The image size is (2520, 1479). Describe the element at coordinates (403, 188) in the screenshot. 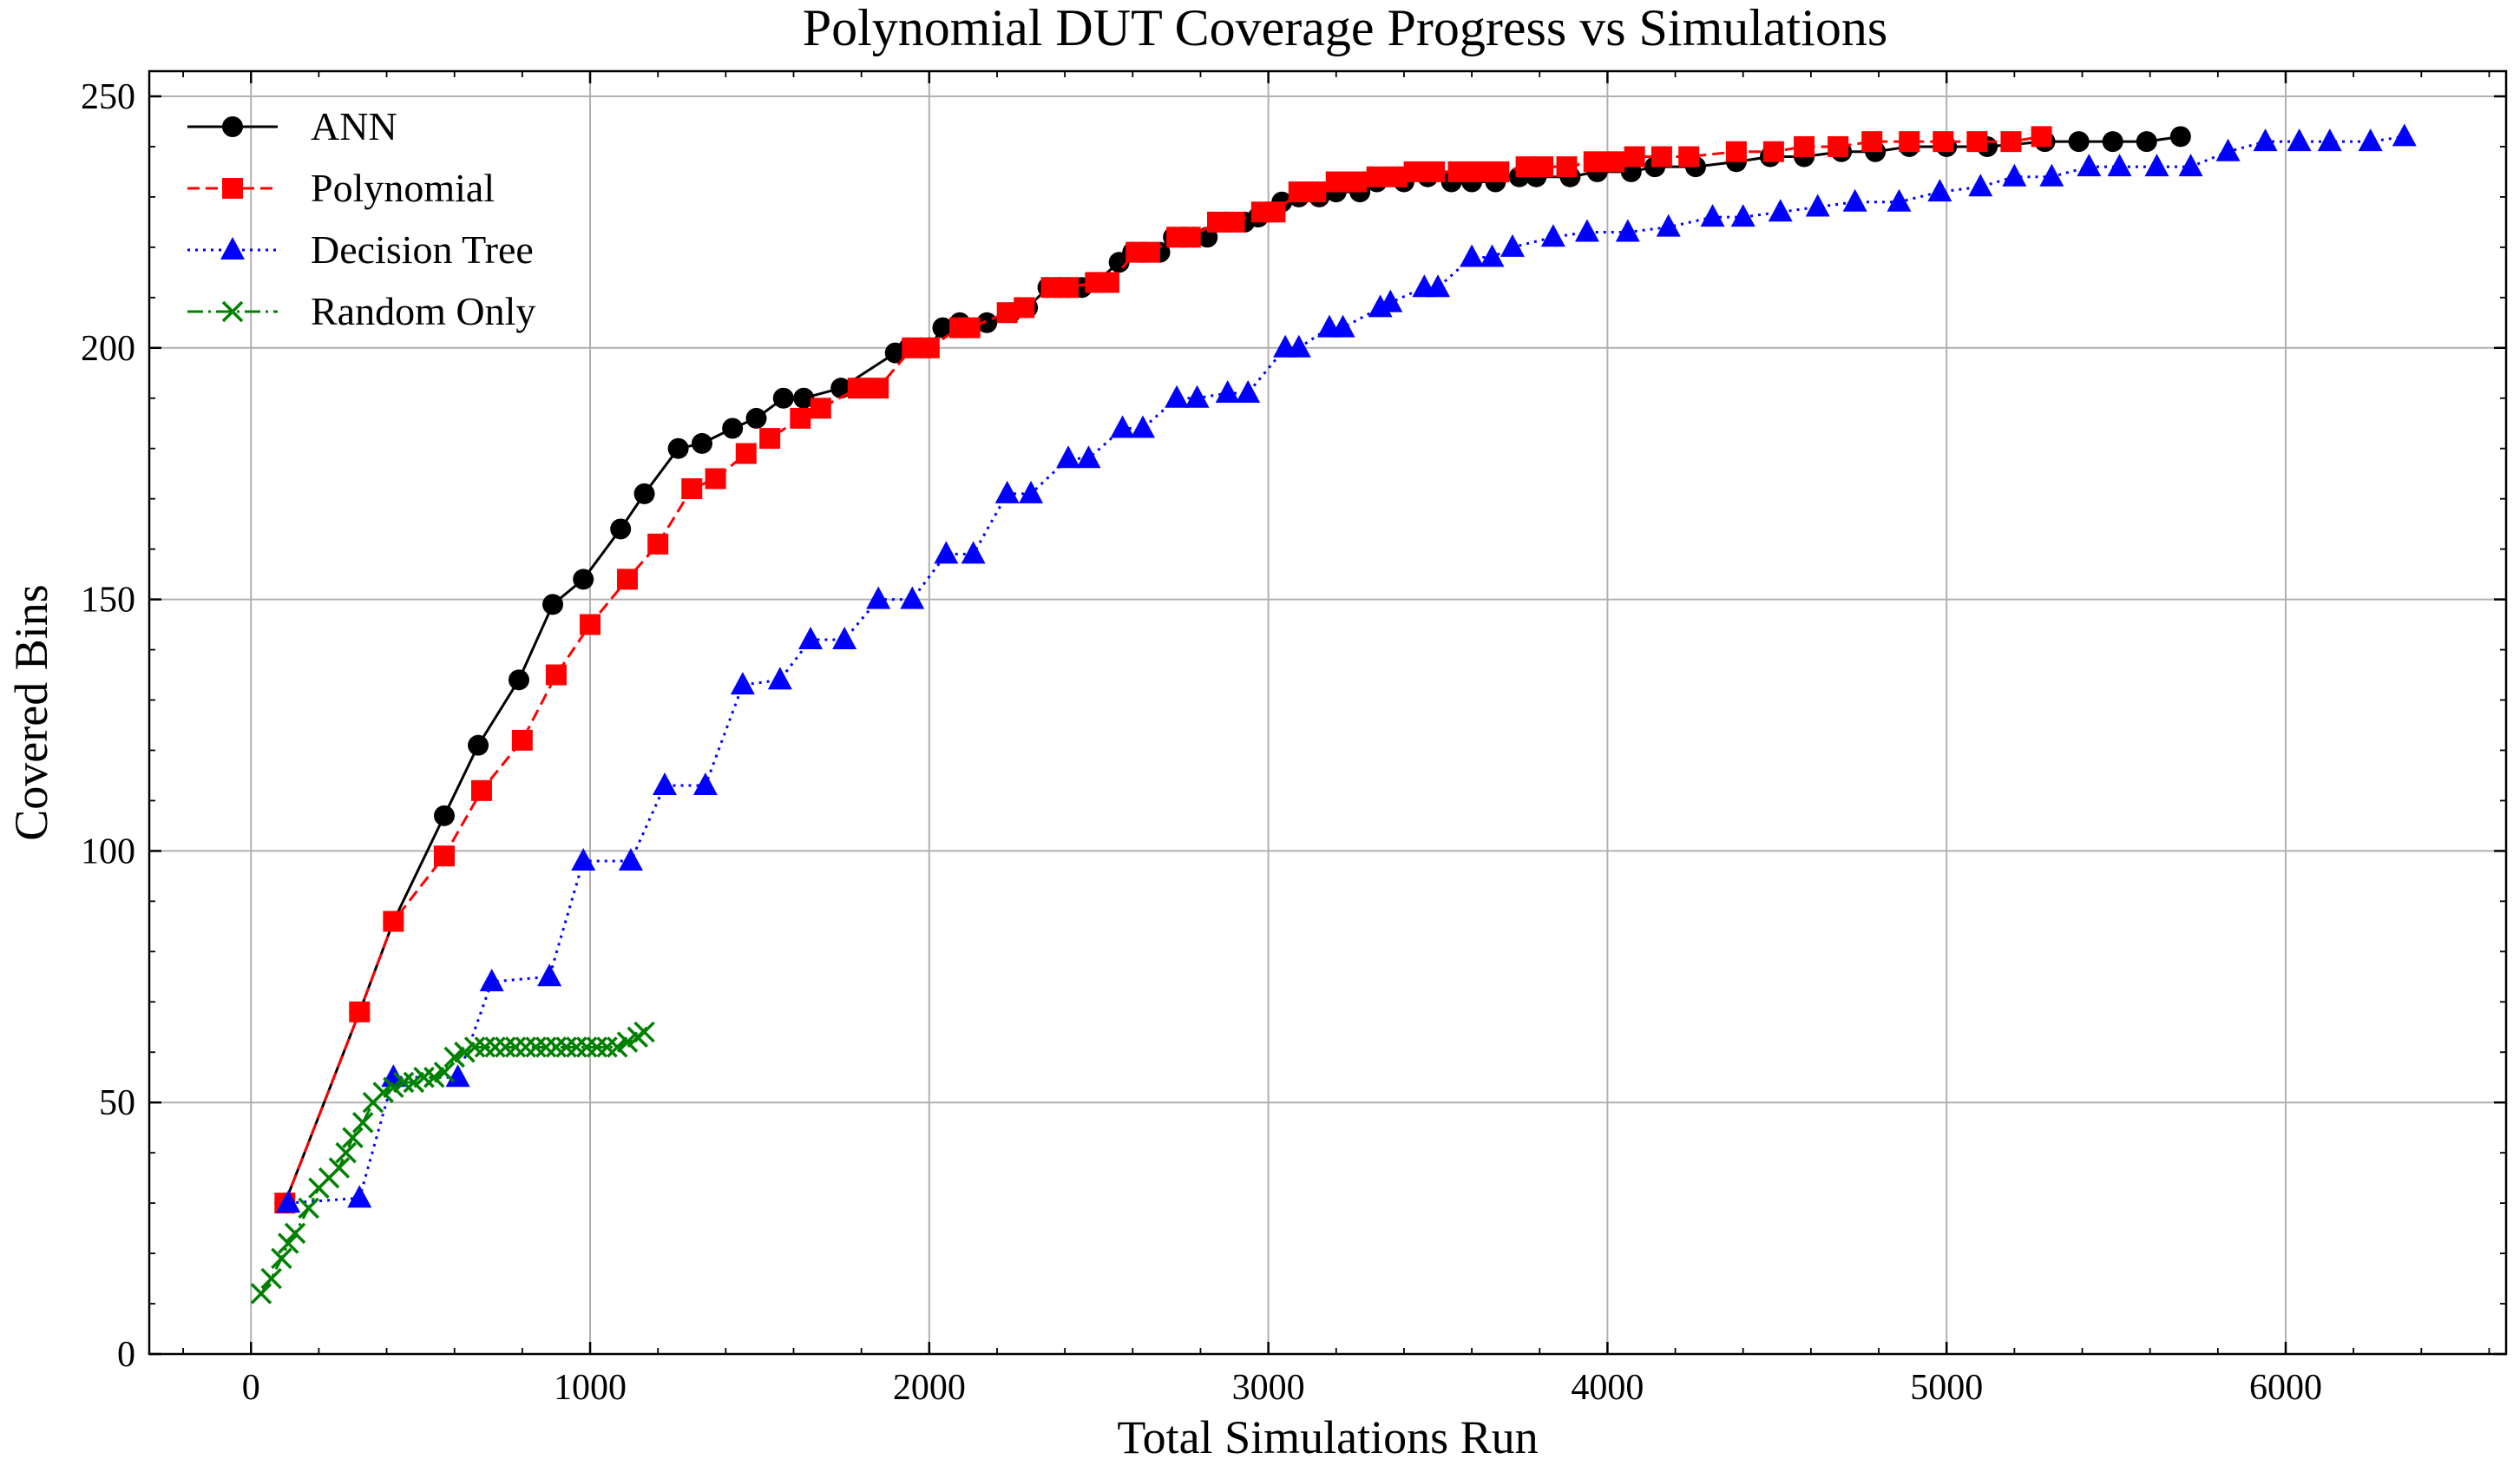

I see `legend-label: Polynomial` at that location.